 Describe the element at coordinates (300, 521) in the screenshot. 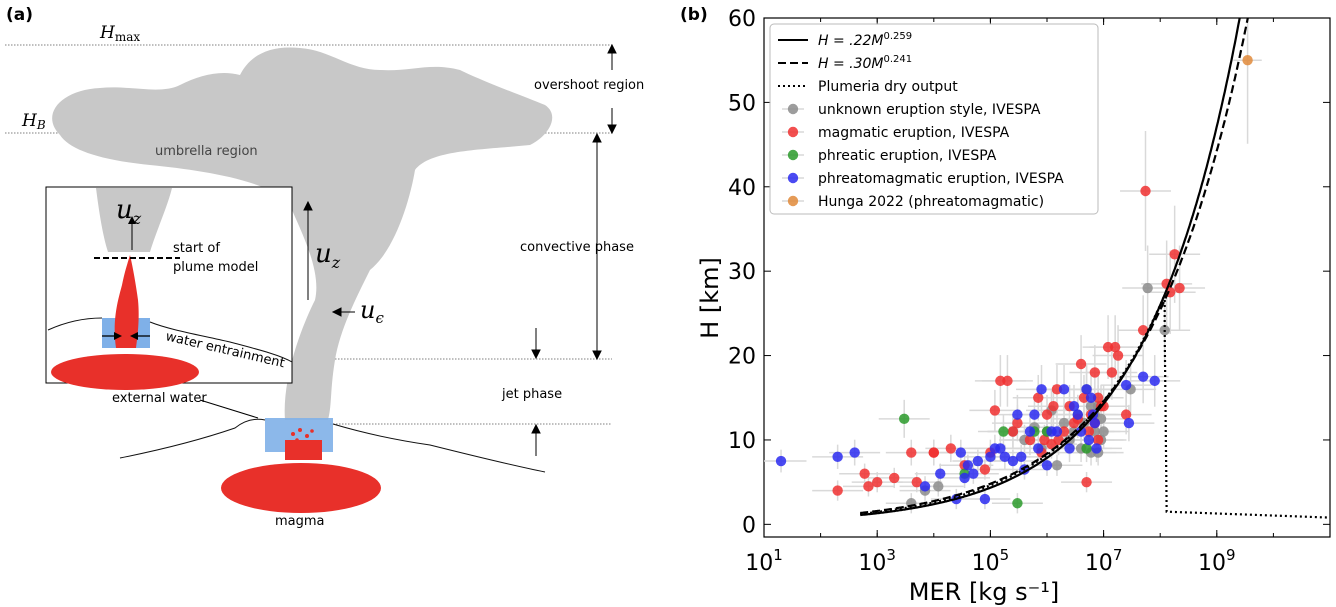

I see `magma-label: magma` at that location.